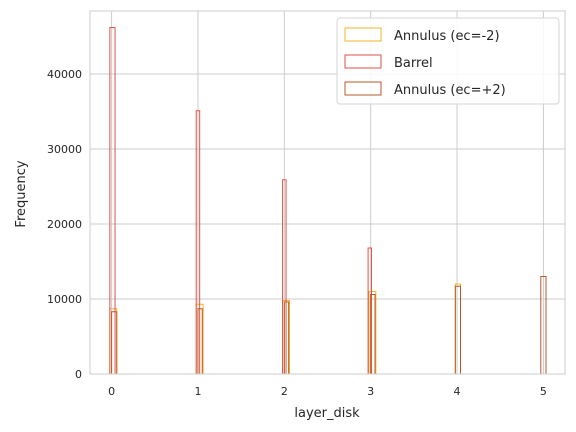 This screenshot has width=576, height=432. What do you see at coordinates (543, 391) in the screenshot?
I see `x-tick-label: 5` at bounding box center [543, 391].